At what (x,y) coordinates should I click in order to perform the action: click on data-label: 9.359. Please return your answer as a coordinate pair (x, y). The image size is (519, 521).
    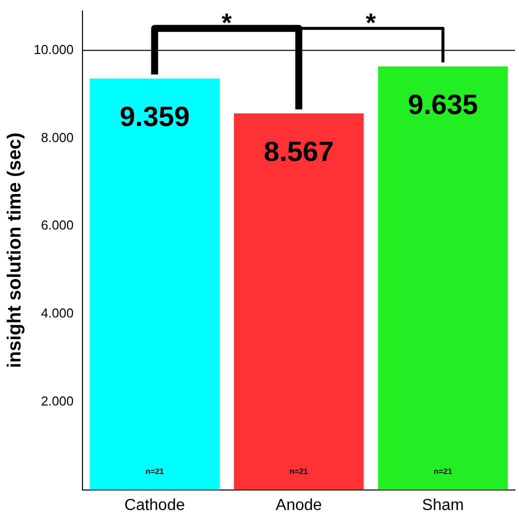
    Looking at the image, I should click on (155, 116).